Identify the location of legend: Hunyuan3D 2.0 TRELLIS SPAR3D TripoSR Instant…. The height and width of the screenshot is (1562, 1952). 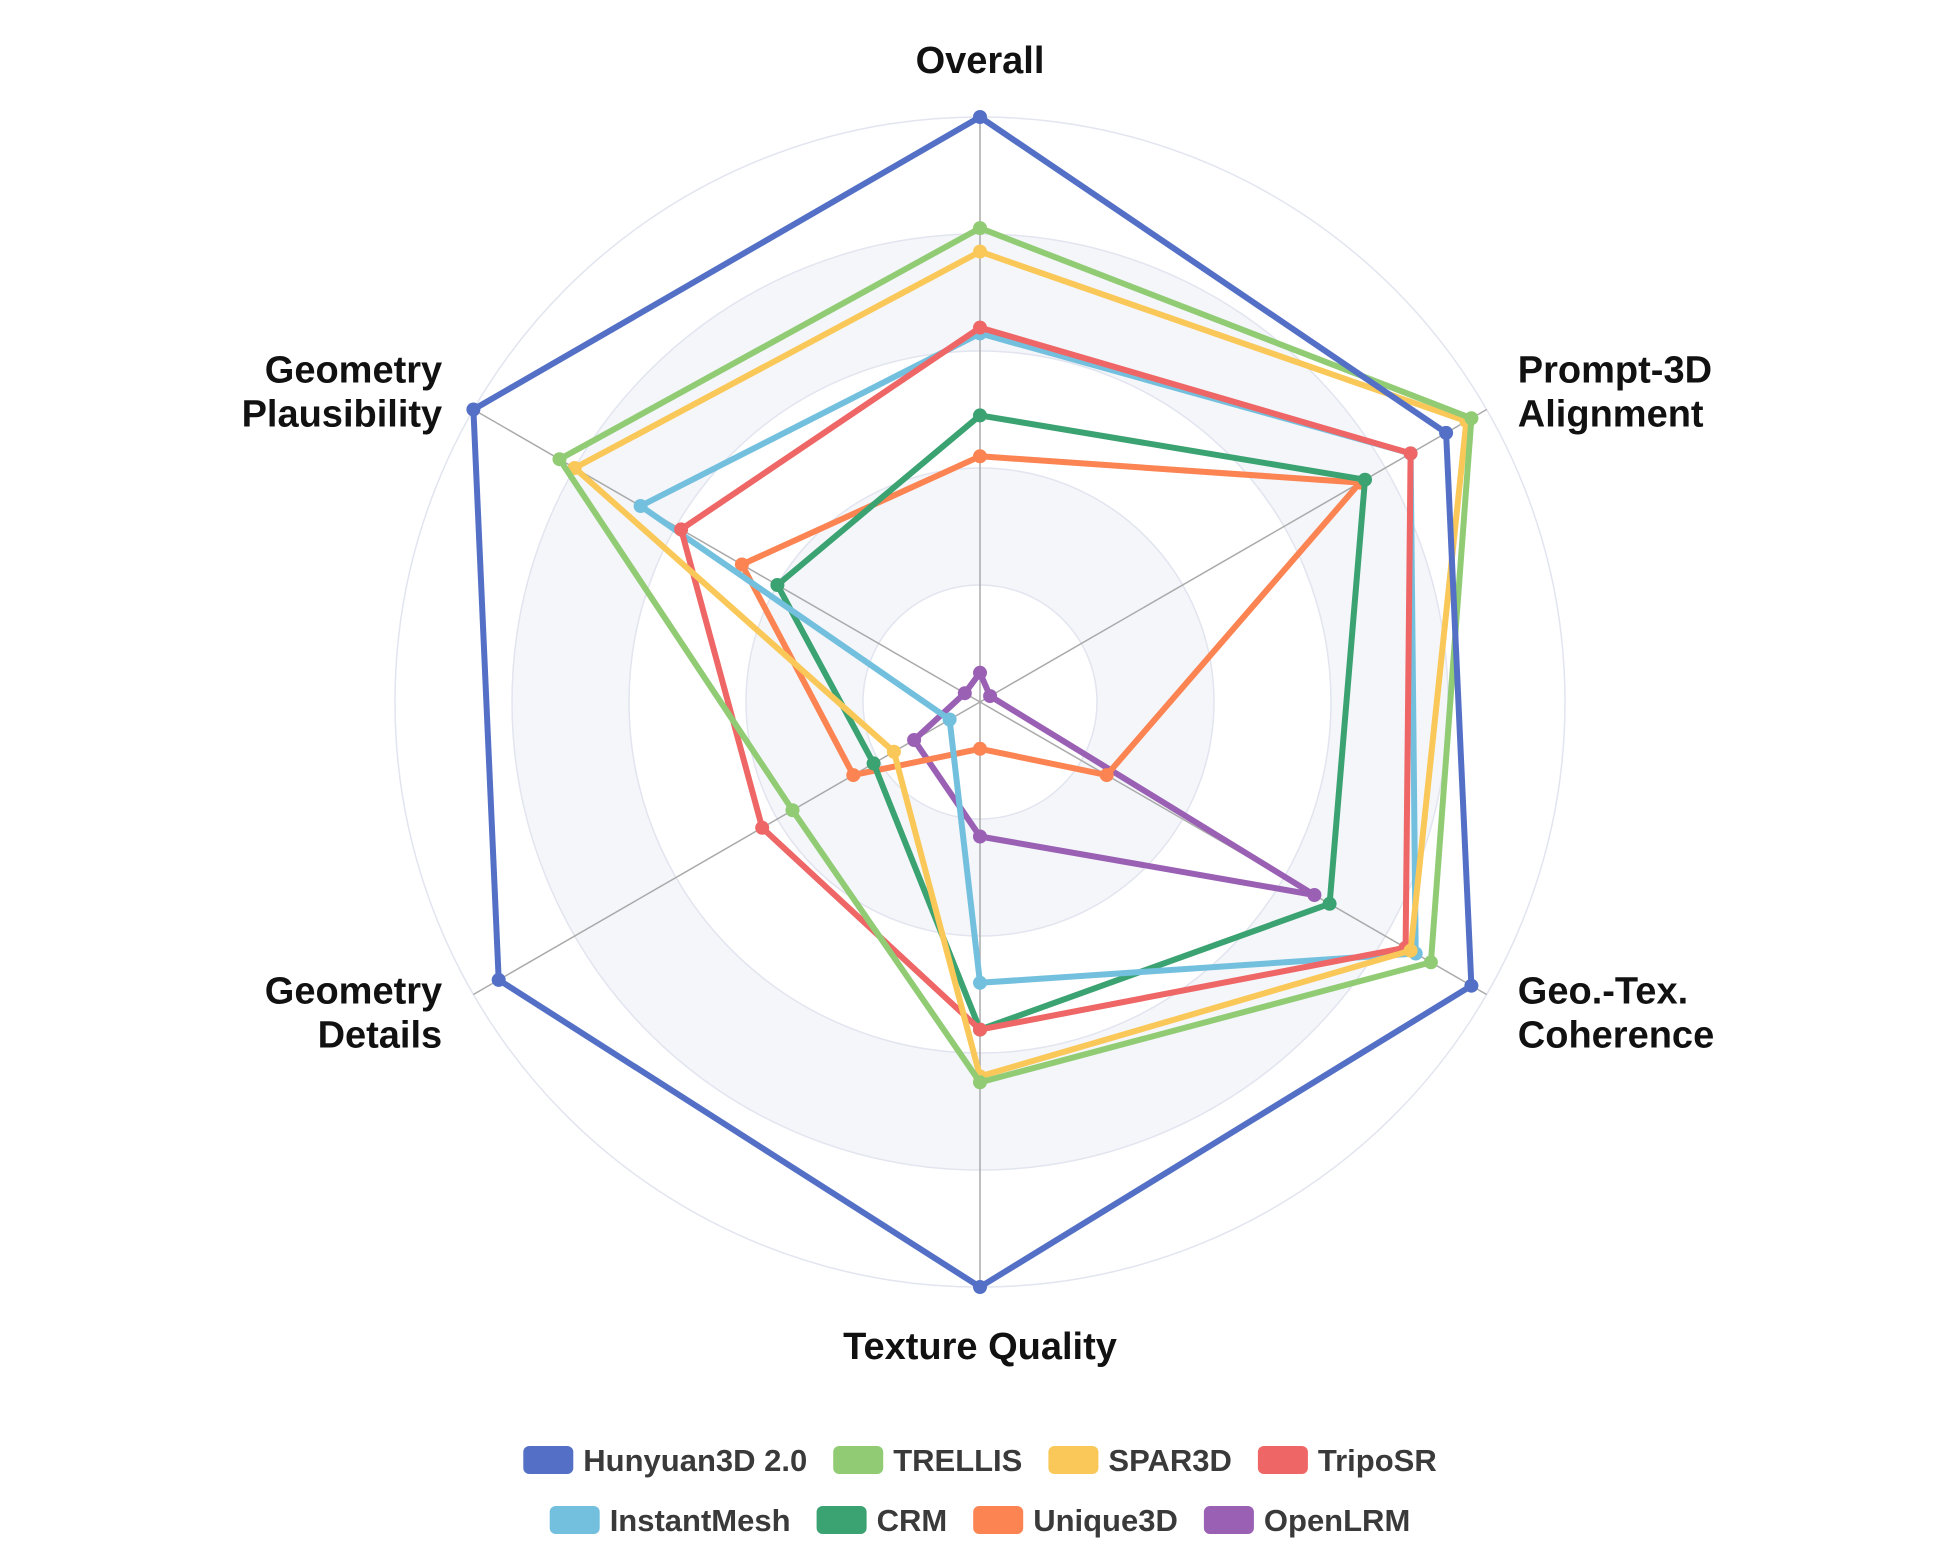
(980, 1490).